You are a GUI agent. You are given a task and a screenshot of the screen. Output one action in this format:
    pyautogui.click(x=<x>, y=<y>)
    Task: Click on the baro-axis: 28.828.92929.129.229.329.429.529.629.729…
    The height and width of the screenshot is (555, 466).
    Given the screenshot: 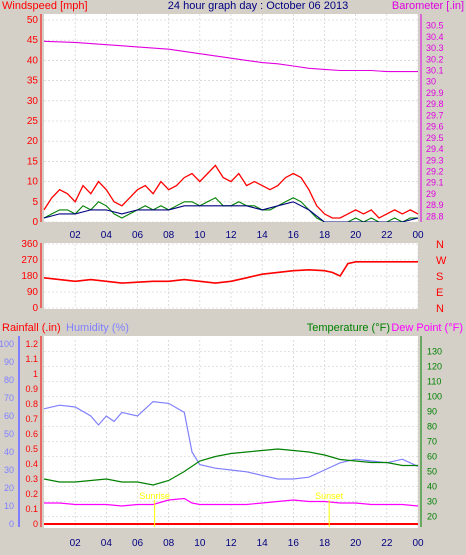 What is the action you would take?
    pyautogui.click(x=432, y=118)
    